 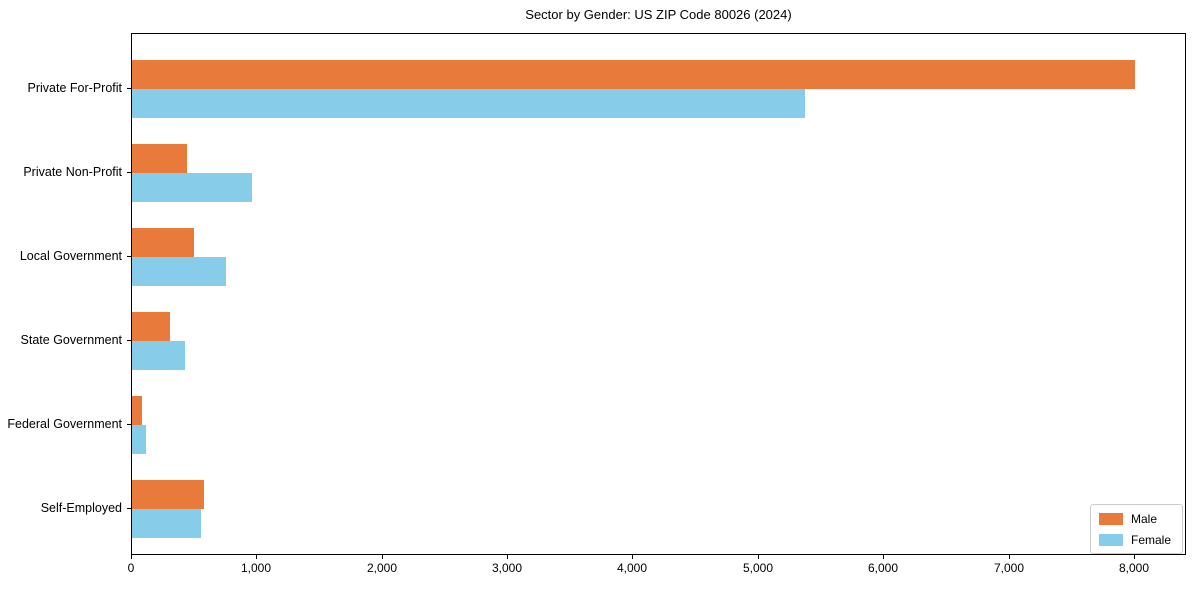 I want to click on x-axis-tick-label: 0, so click(x=131, y=568).